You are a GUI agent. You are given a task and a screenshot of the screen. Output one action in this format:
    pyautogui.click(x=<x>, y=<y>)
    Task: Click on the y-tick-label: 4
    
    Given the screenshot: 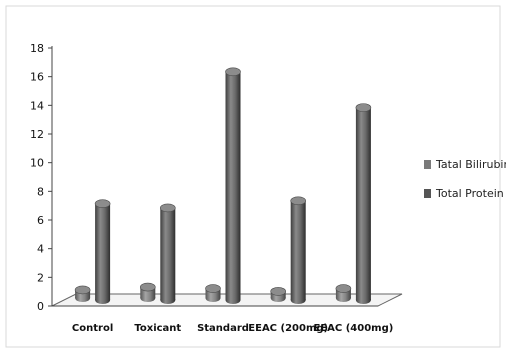 What is the action you would take?
    pyautogui.click(x=40, y=249)
    